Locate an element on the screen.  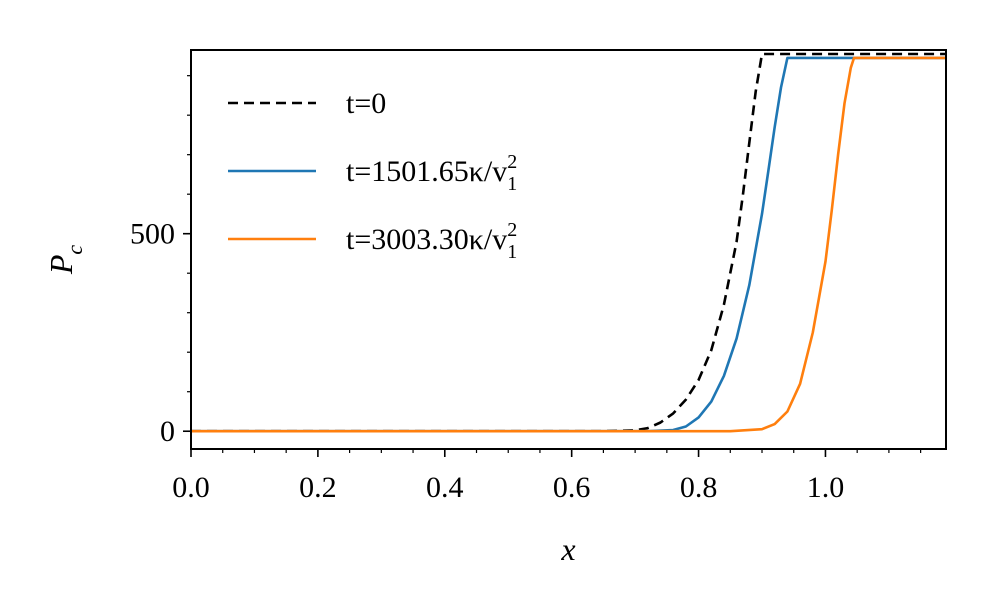
legend-label-main: t=0 is located at coordinates (366, 103).